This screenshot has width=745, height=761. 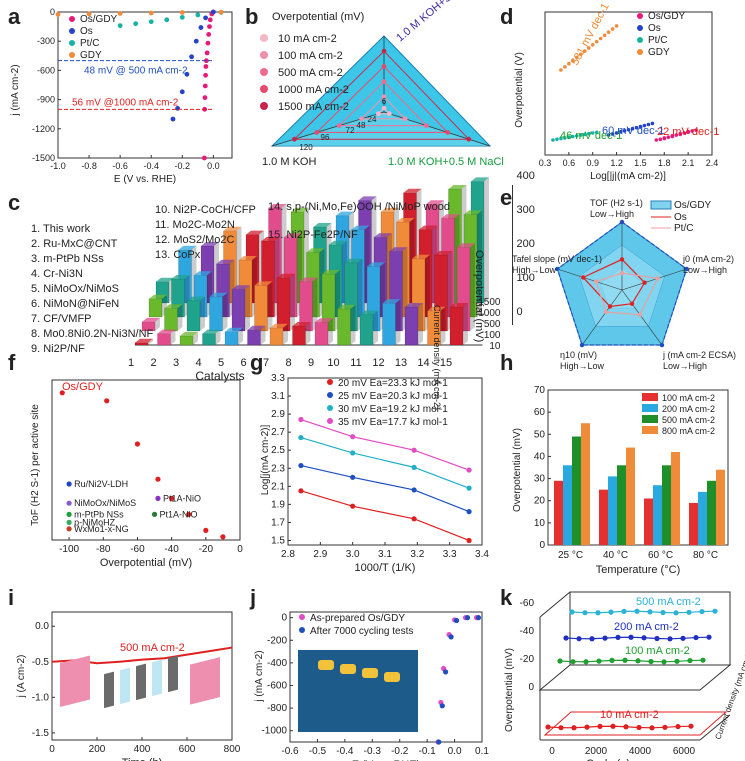 I want to click on radar-spoke-e, so click(x=602, y=317).